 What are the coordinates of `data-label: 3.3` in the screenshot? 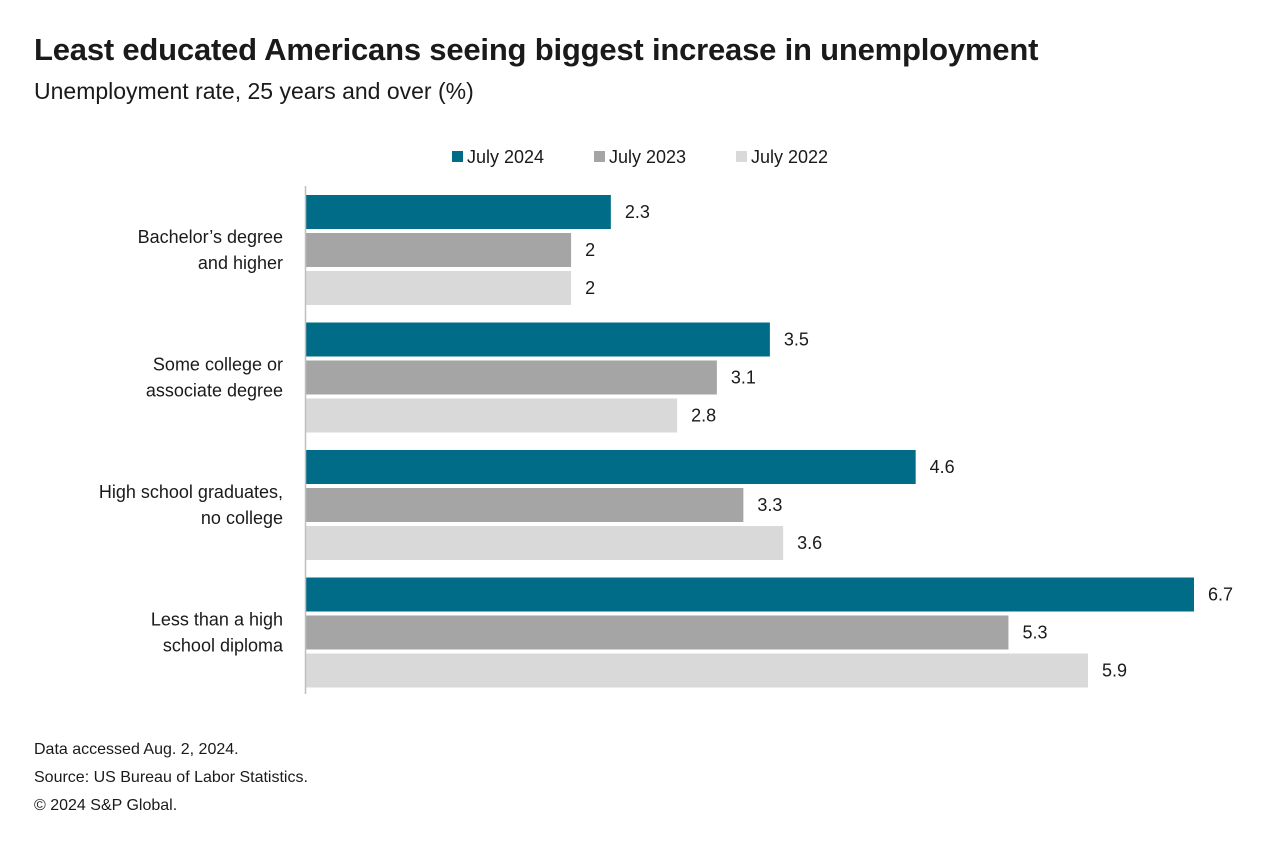 It's located at (769, 505).